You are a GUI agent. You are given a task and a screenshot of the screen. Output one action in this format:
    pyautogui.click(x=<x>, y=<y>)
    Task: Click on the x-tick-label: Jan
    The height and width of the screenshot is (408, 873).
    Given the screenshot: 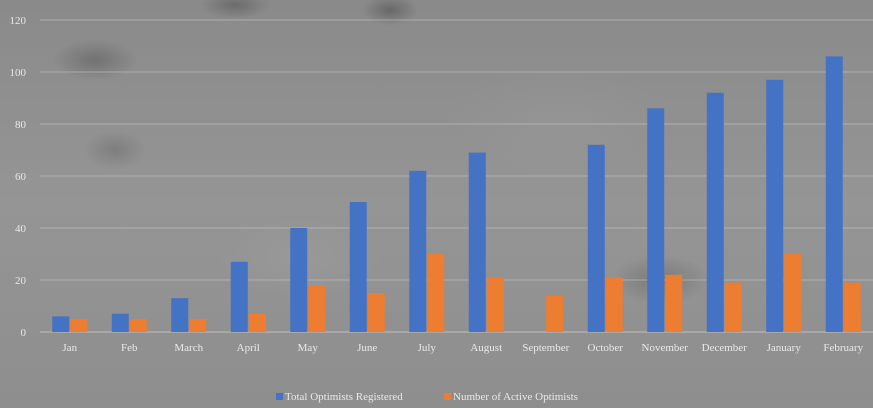 What is the action you would take?
    pyautogui.click(x=69, y=348)
    